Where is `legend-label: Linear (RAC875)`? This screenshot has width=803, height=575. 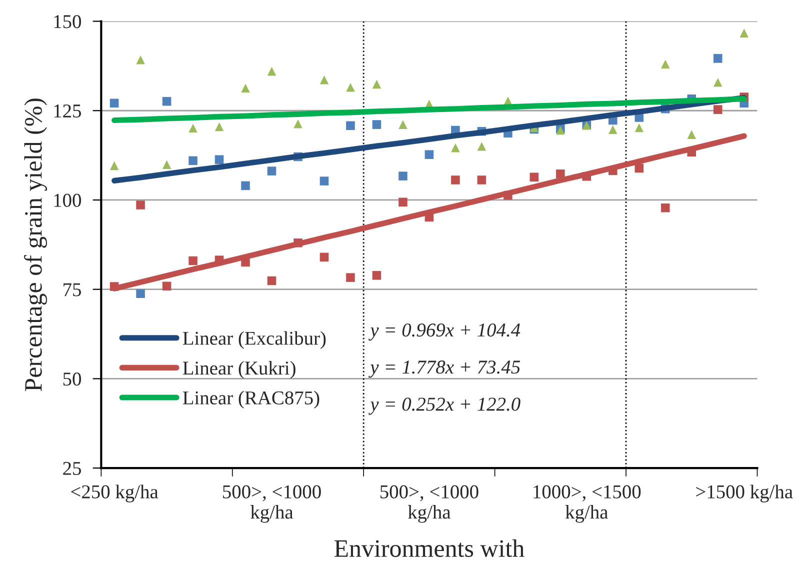 legend-label: Linear (RAC875) is located at coordinates (251, 399).